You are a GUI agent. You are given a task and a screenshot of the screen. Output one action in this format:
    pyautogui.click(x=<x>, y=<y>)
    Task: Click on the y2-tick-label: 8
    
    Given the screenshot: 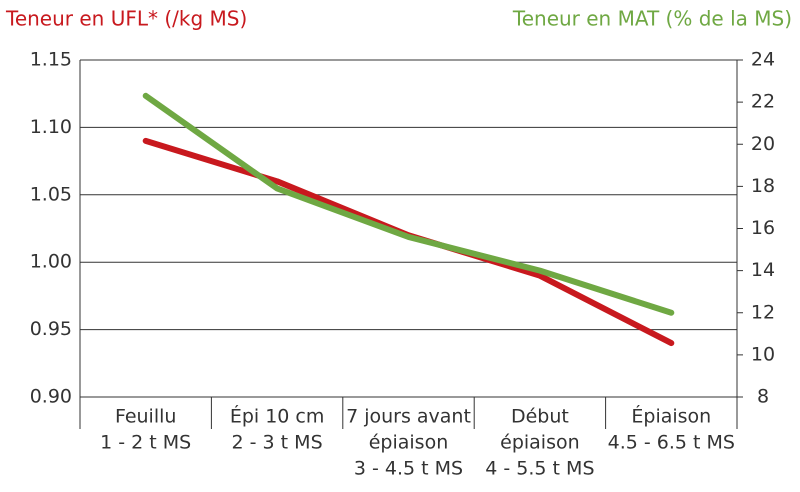 What is the action you would take?
    pyautogui.click(x=763, y=397)
    